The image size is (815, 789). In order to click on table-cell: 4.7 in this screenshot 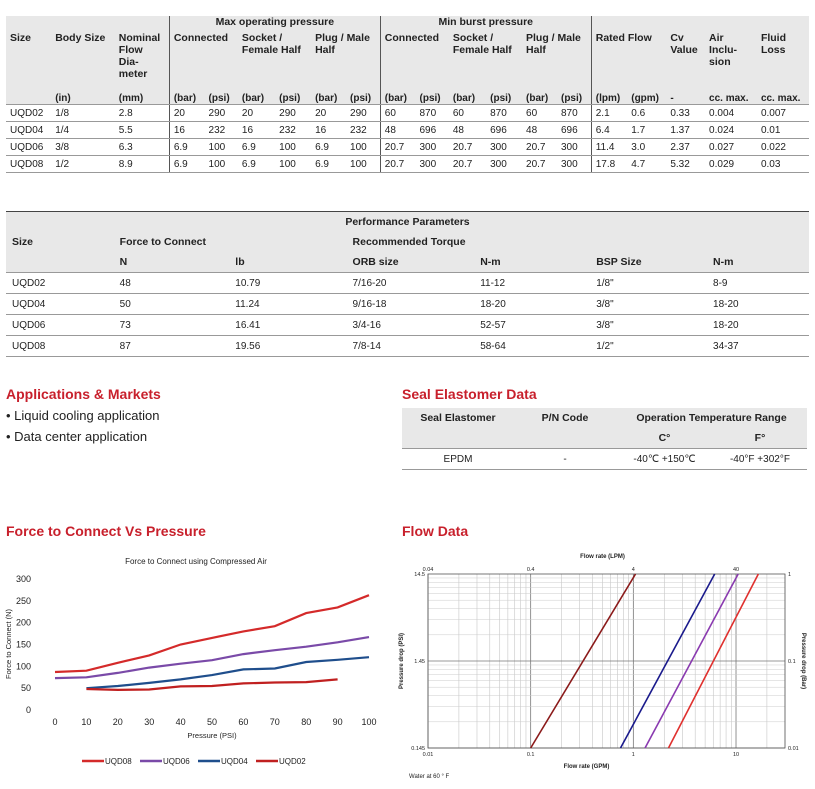, I will do `click(647, 164)`.